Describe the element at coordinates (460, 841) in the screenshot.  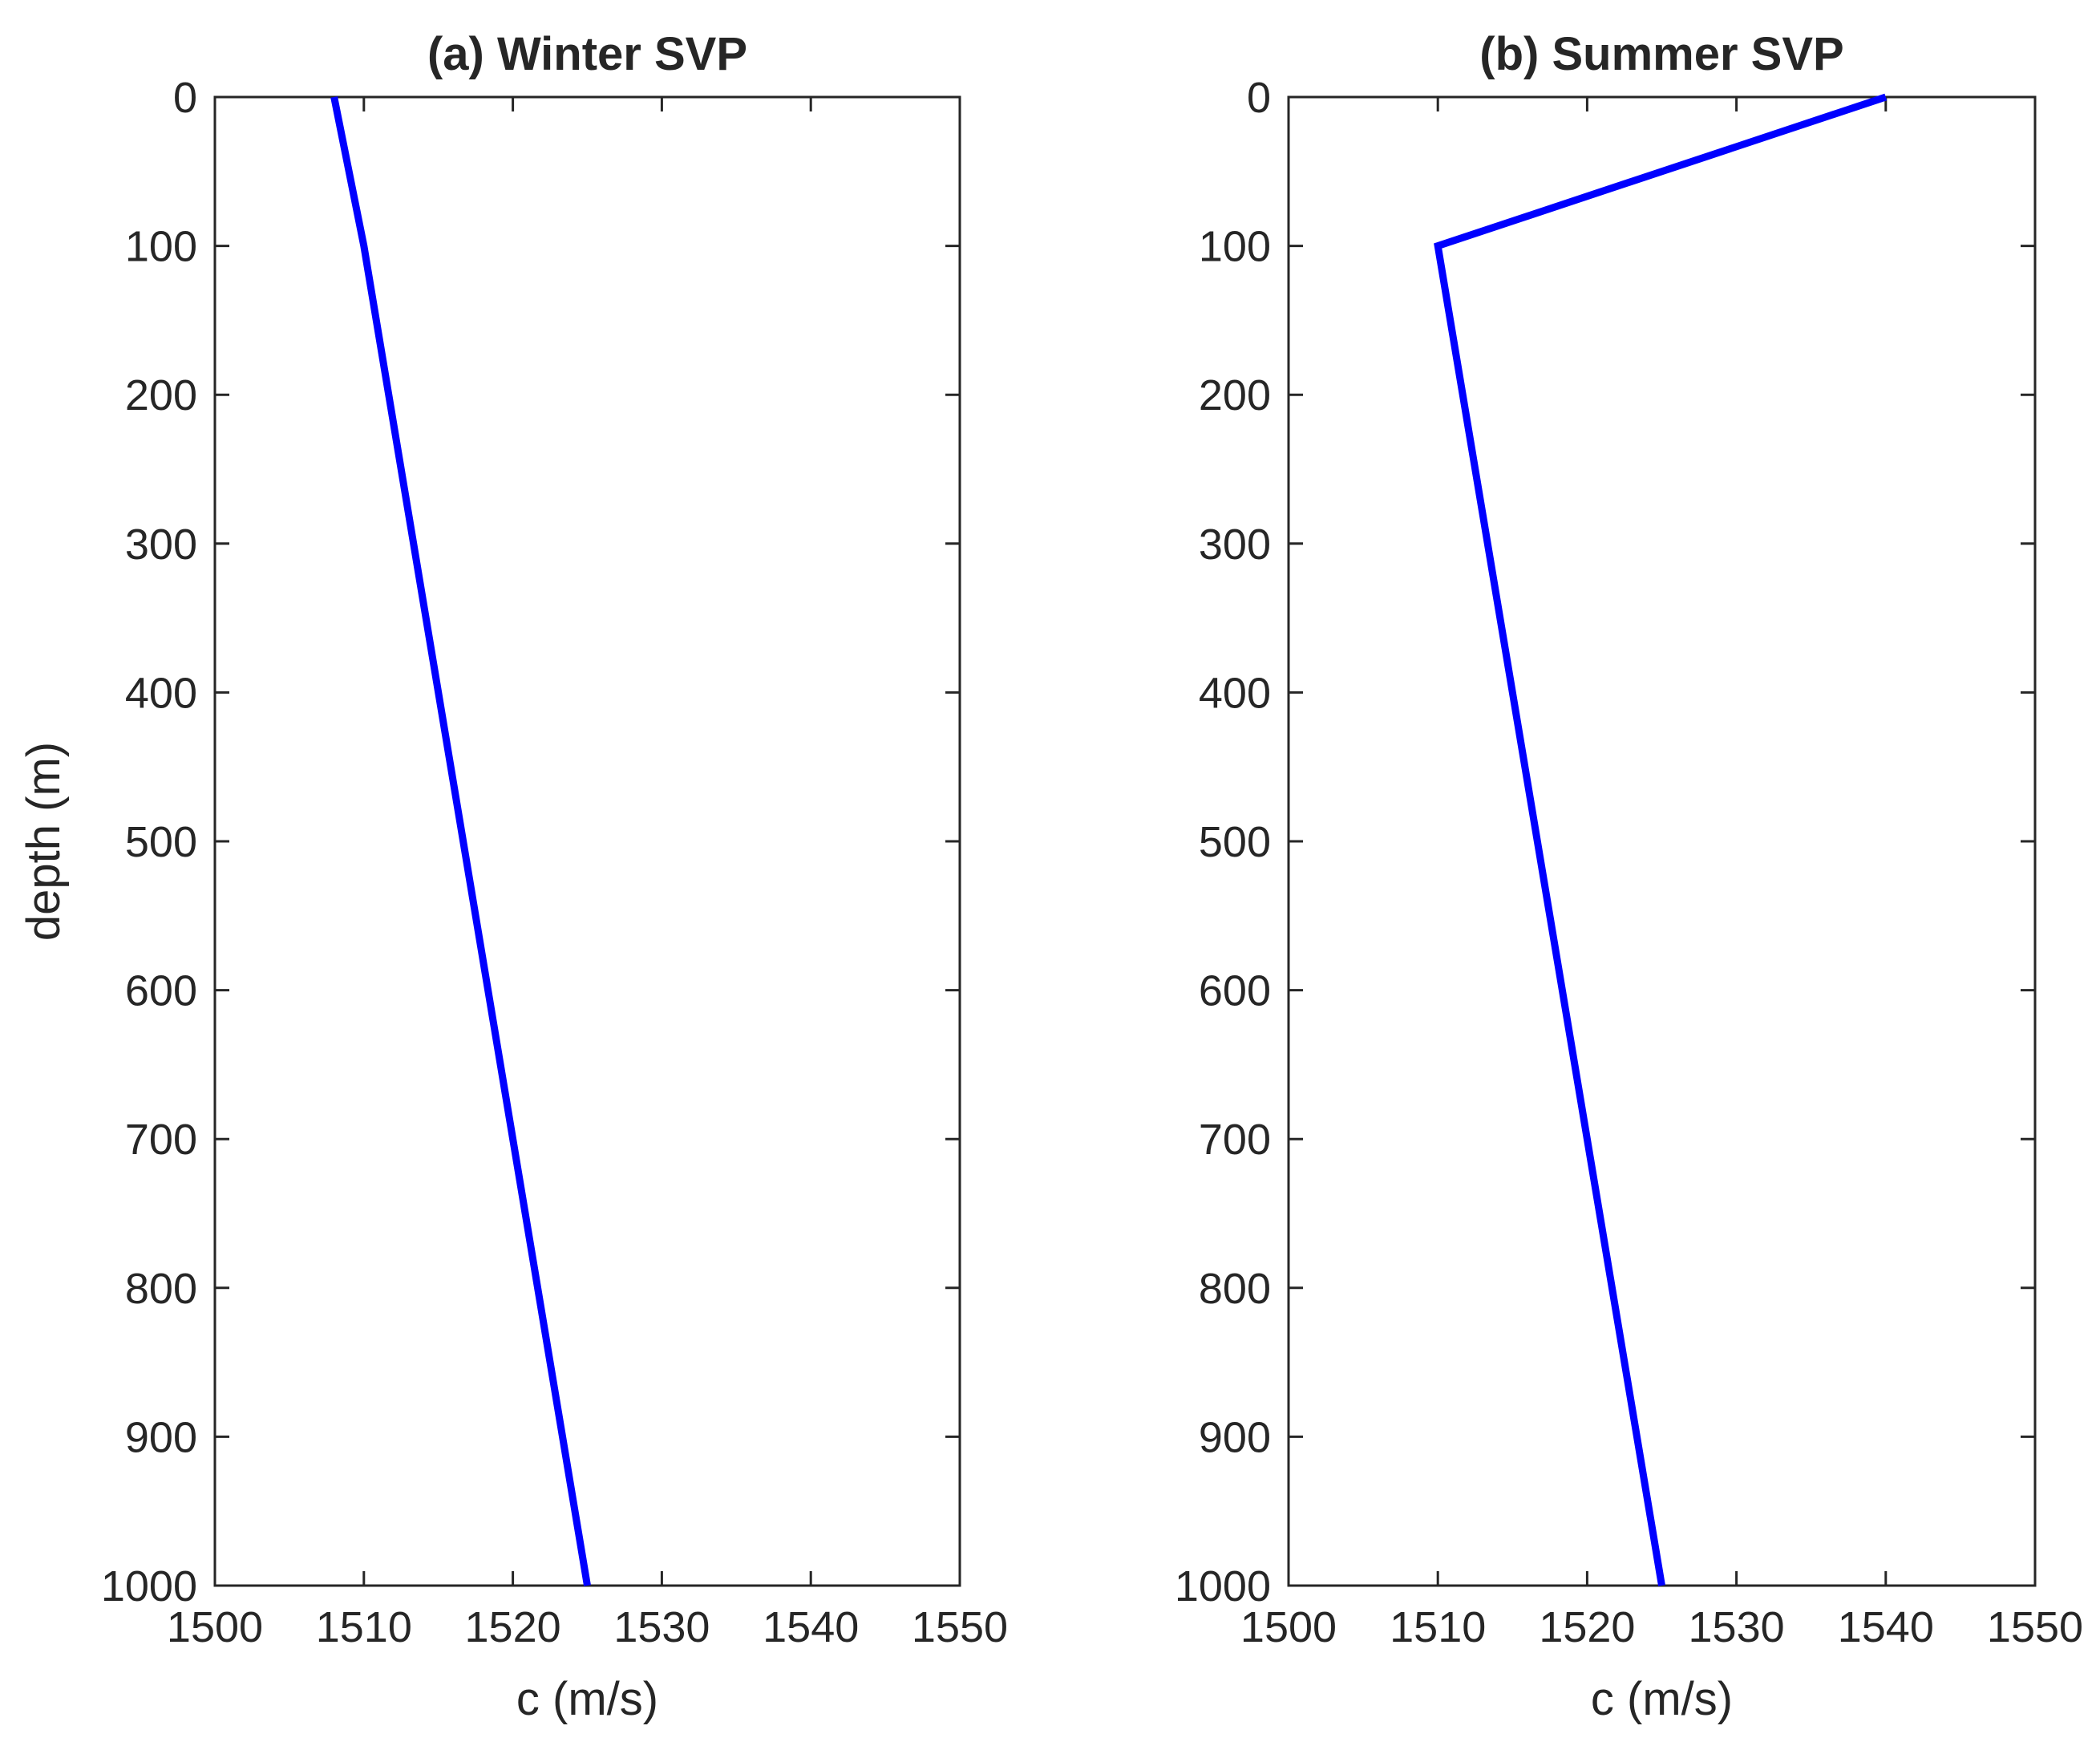
I see `sound-speed-profile-line` at that location.